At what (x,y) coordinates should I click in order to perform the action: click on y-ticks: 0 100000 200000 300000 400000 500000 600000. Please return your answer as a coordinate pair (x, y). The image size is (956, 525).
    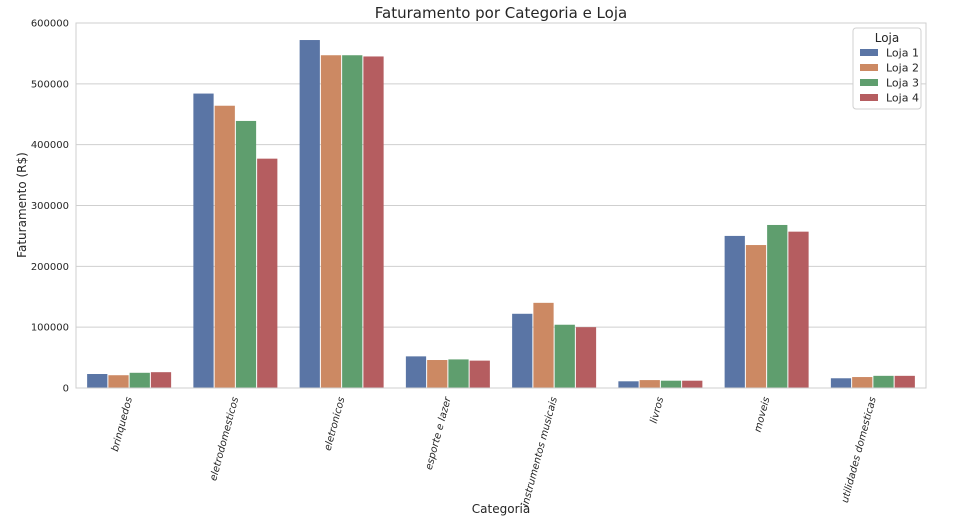
    Looking at the image, I should click on (50, 207).